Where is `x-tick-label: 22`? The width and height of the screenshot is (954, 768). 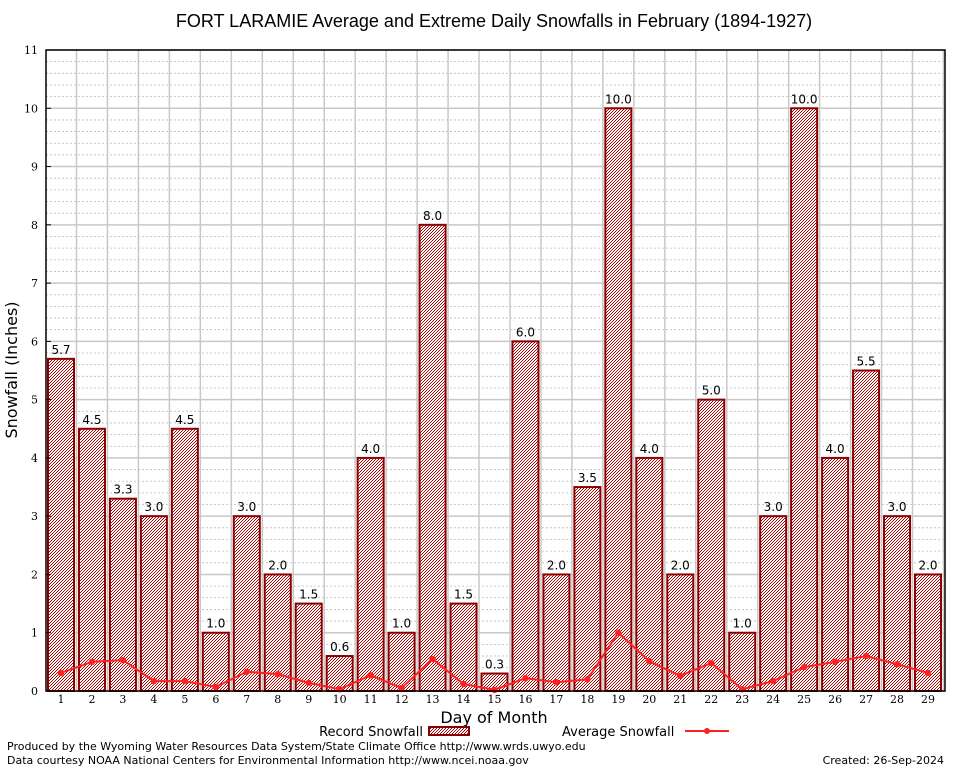
x-tick-label: 22 is located at coordinates (711, 699).